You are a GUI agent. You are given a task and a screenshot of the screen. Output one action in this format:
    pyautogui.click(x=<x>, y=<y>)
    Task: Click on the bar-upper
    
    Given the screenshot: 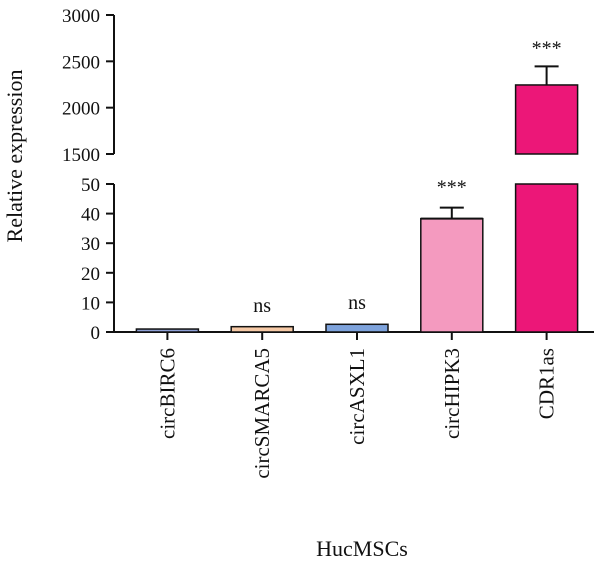 What is the action you would take?
    pyautogui.click(x=546, y=119)
    